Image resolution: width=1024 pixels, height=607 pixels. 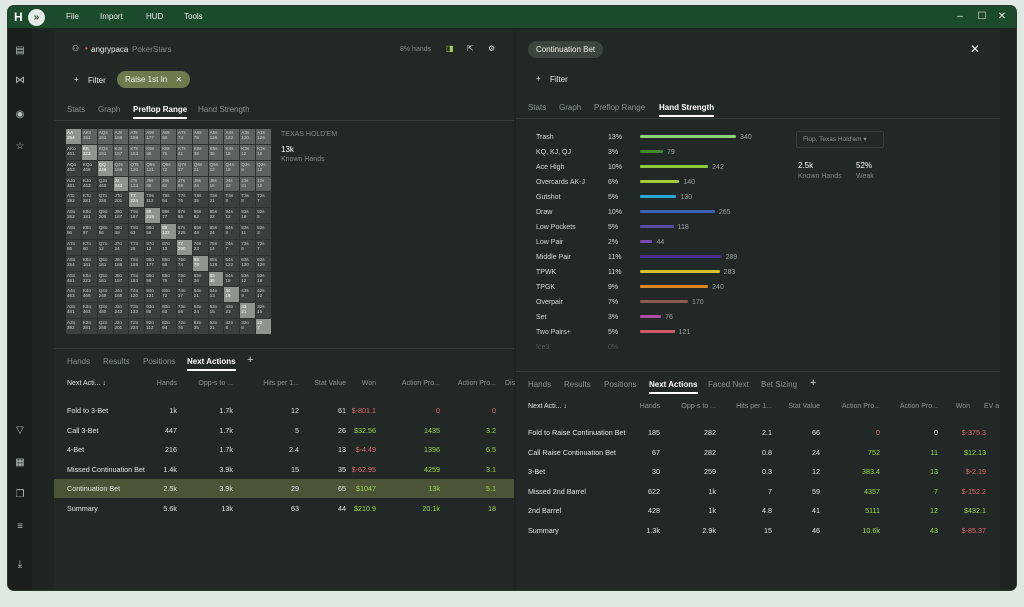 I want to click on range-cell: 92s 5, so click(x=263, y=216).